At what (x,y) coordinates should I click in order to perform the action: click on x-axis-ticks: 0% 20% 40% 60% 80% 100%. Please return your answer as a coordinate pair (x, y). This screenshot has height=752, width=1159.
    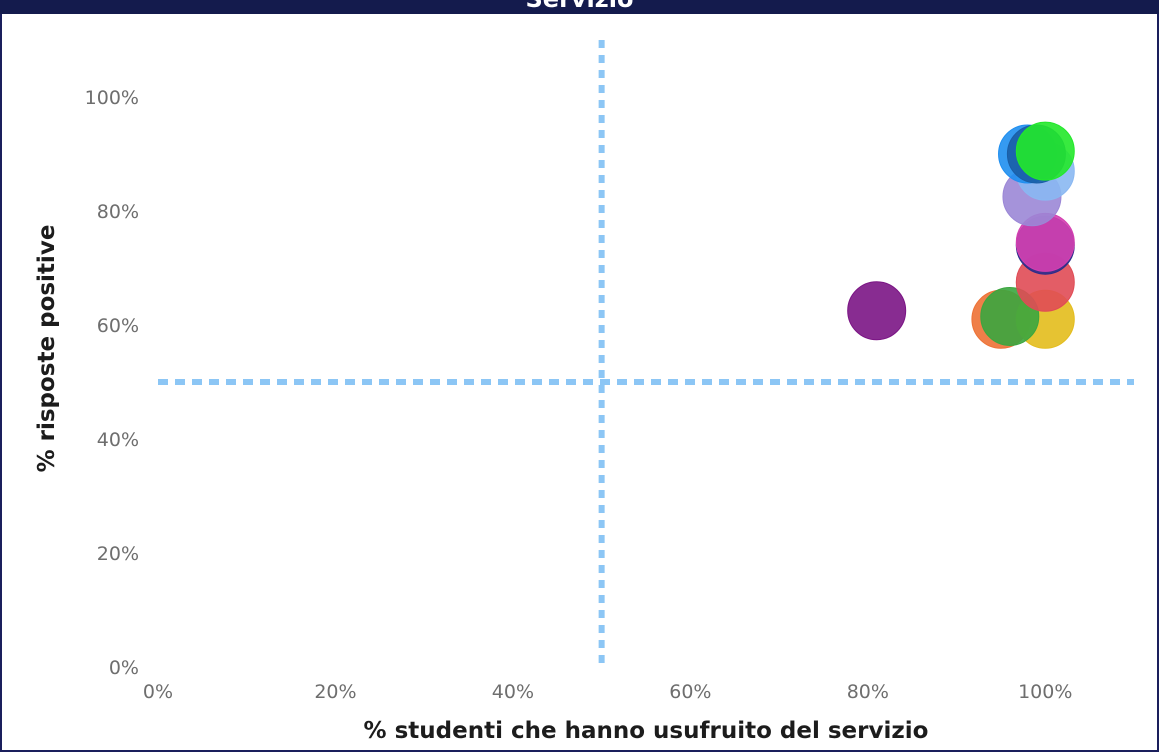
    Looking at the image, I should click on (608, 692).